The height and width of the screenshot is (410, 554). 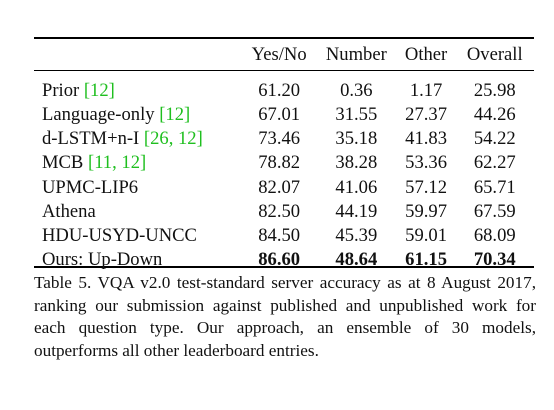 What do you see at coordinates (426, 54) in the screenshot?
I see `header-other: Other` at bounding box center [426, 54].